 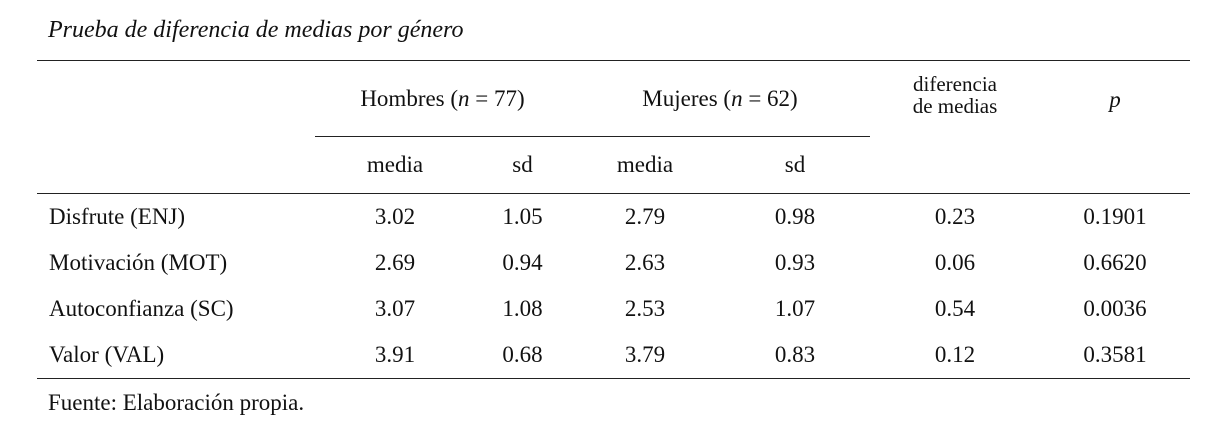 What do you see at coordinates (409, 98) in the screenshot?
I see `header-text: Hombres (` at bounding box center [409, 98].